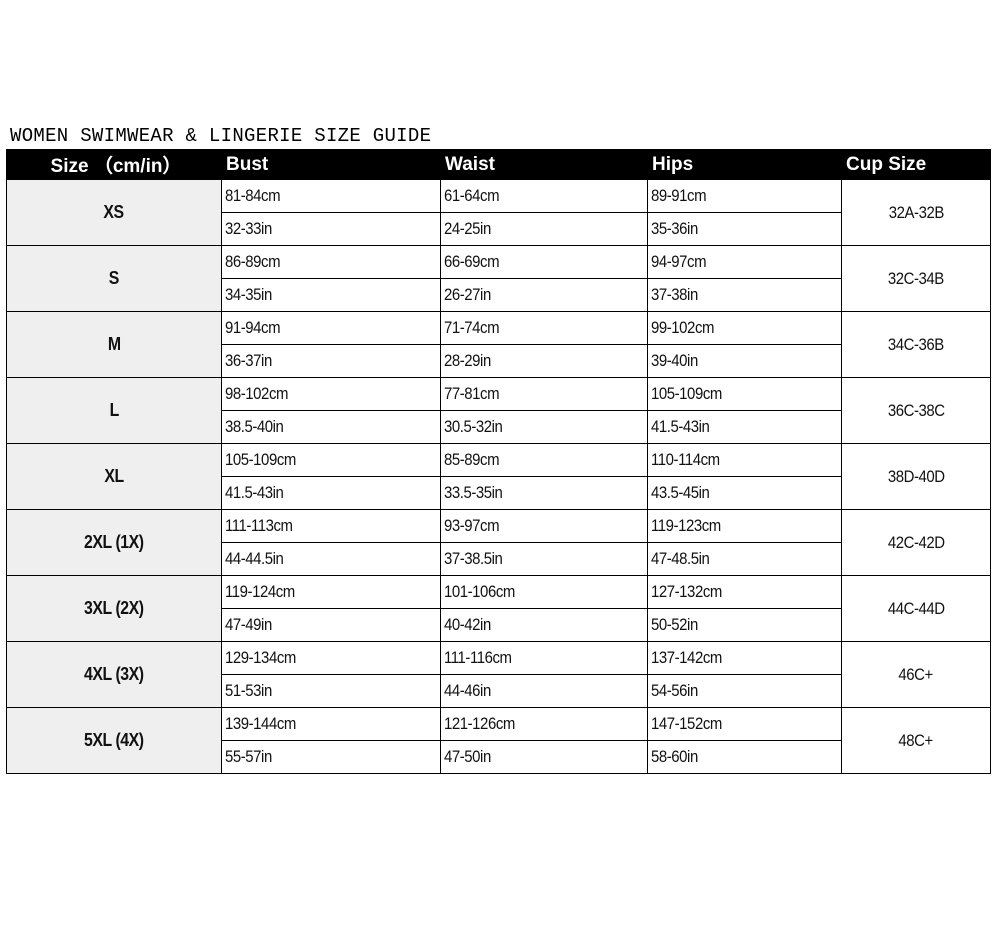  Describe the element at coordinates (253, 195) in the screenshot. I see `bust-cm-cell-text: 81-84cm` at that location.